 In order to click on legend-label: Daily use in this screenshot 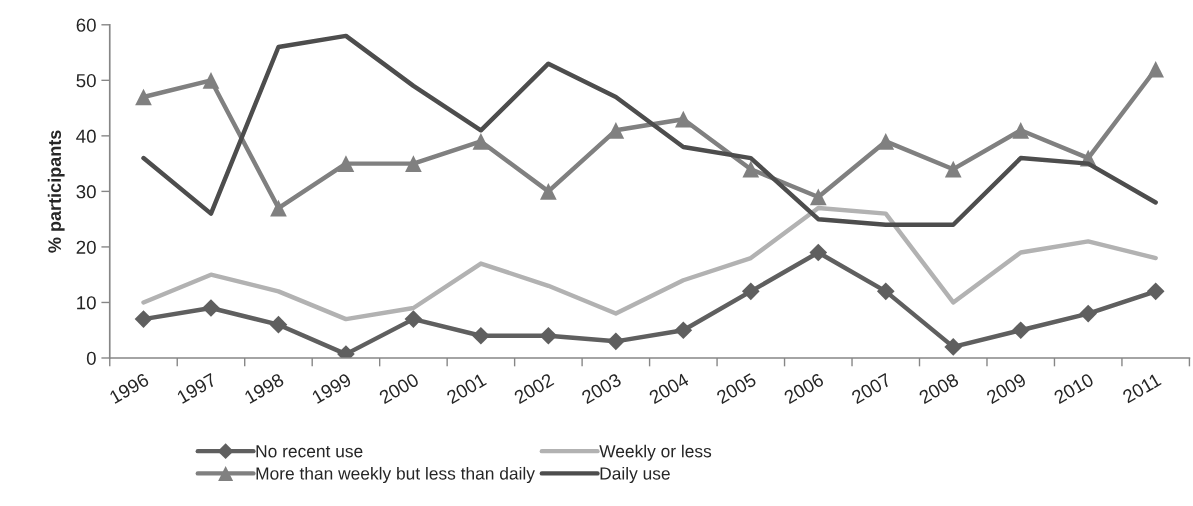, I will do `click(635, 475)`.